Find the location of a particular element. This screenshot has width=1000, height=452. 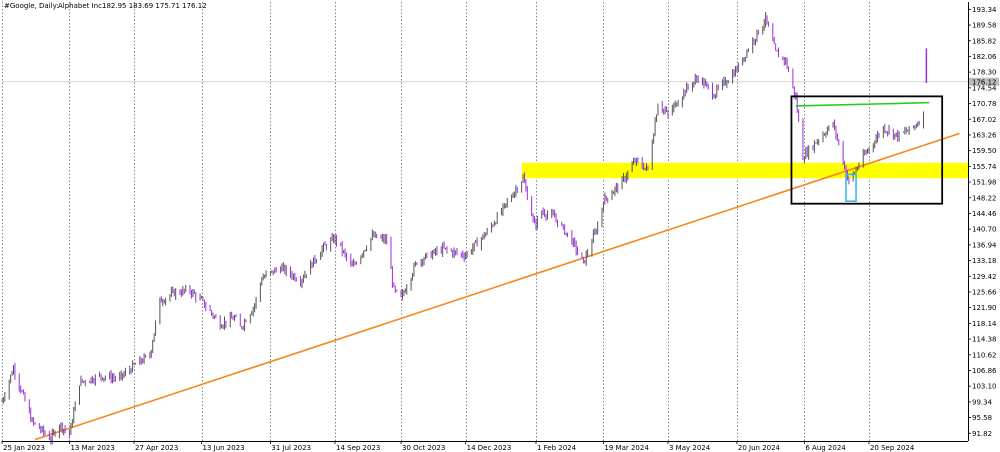

x-tick-label-7: 14 Dec 2023 is located at coordinates (489, 448).